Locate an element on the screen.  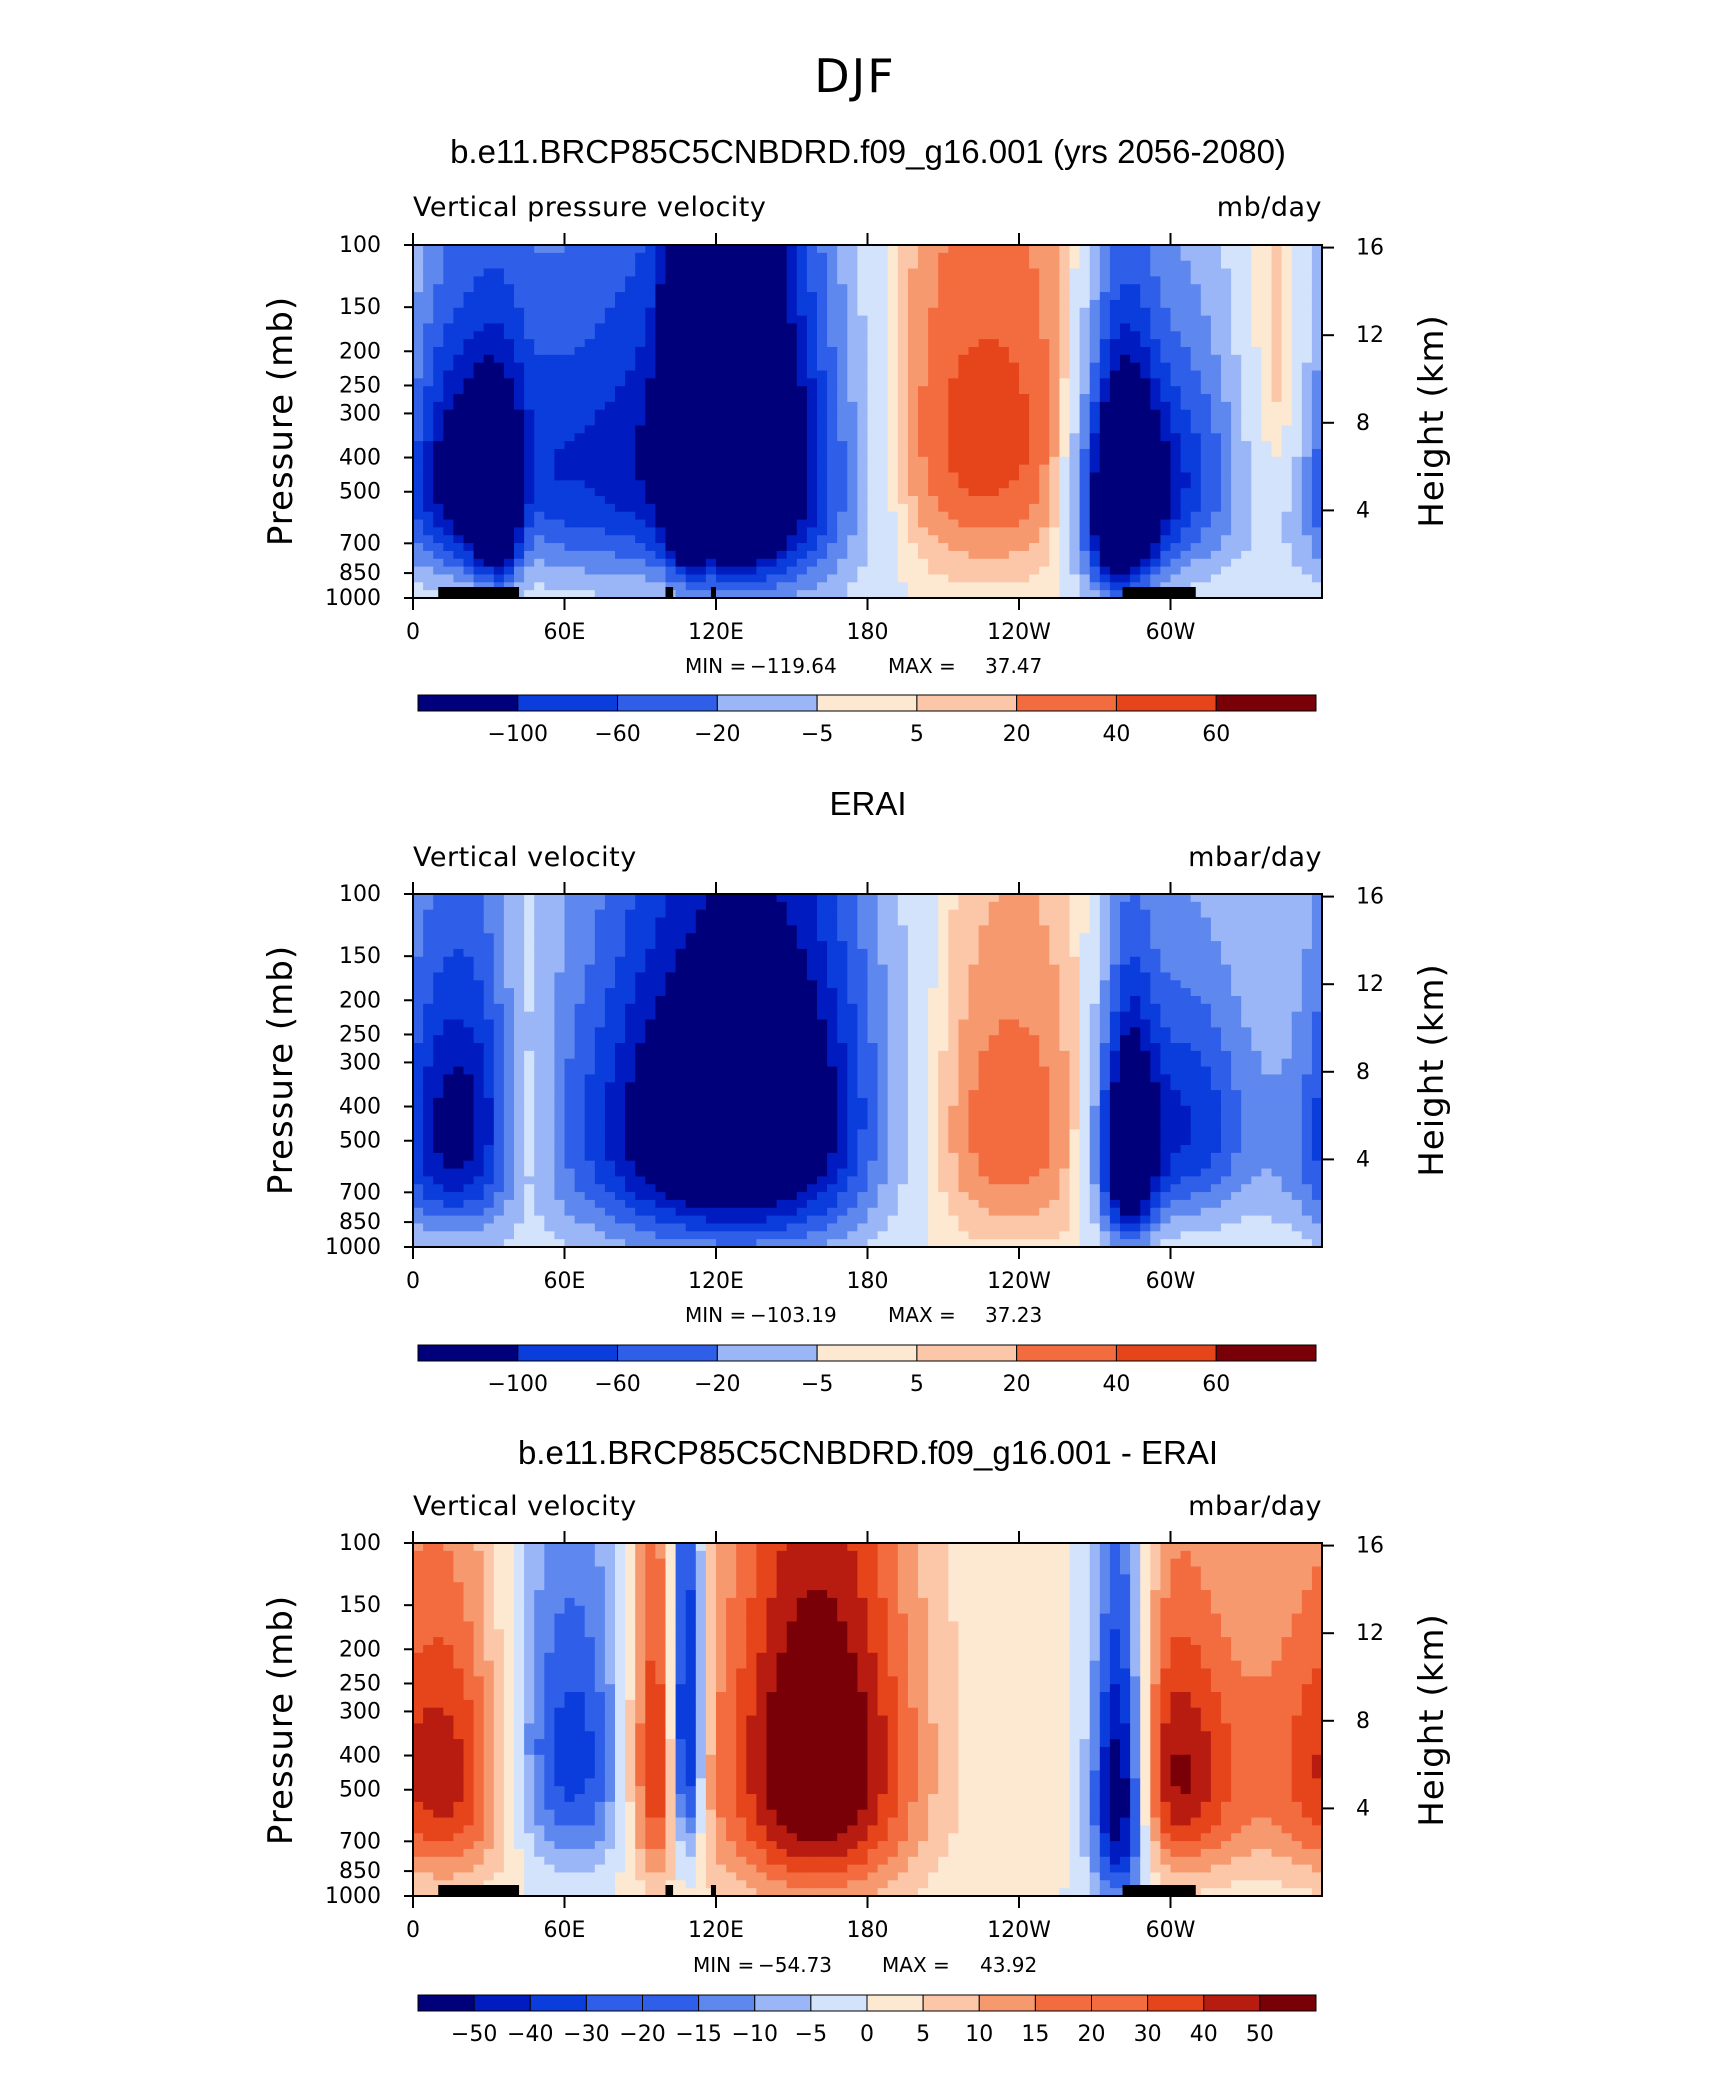
colorbar-box is located at coordinates (967, 703).